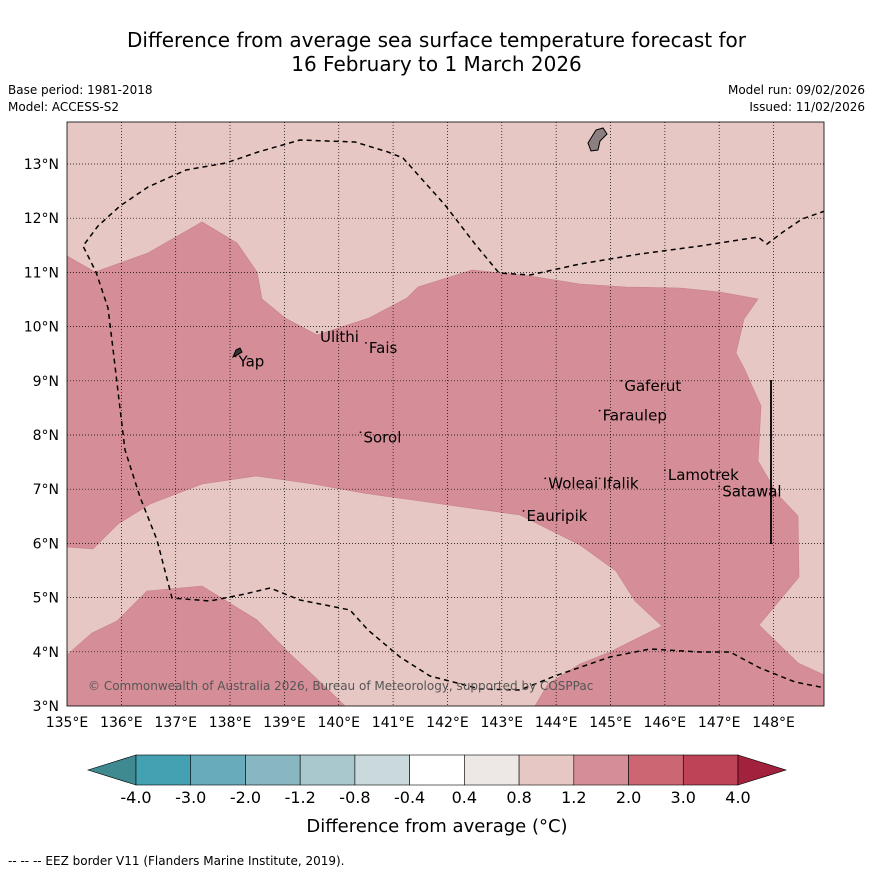 This screenshot has height=873, width=873. I want to click on lon-tick-label: 140°E, so click(338, 723).